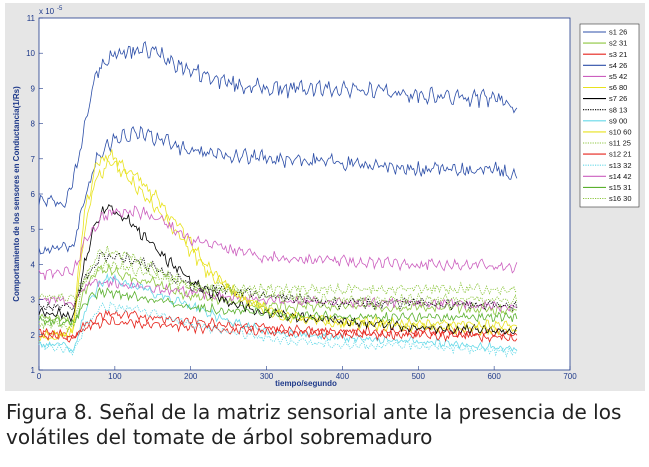 The height and width of the screenshot is (467, 649). Describe the element at coordinates (620, 187) in the screenshot. I see `legend-entry: s15 31` at that location.